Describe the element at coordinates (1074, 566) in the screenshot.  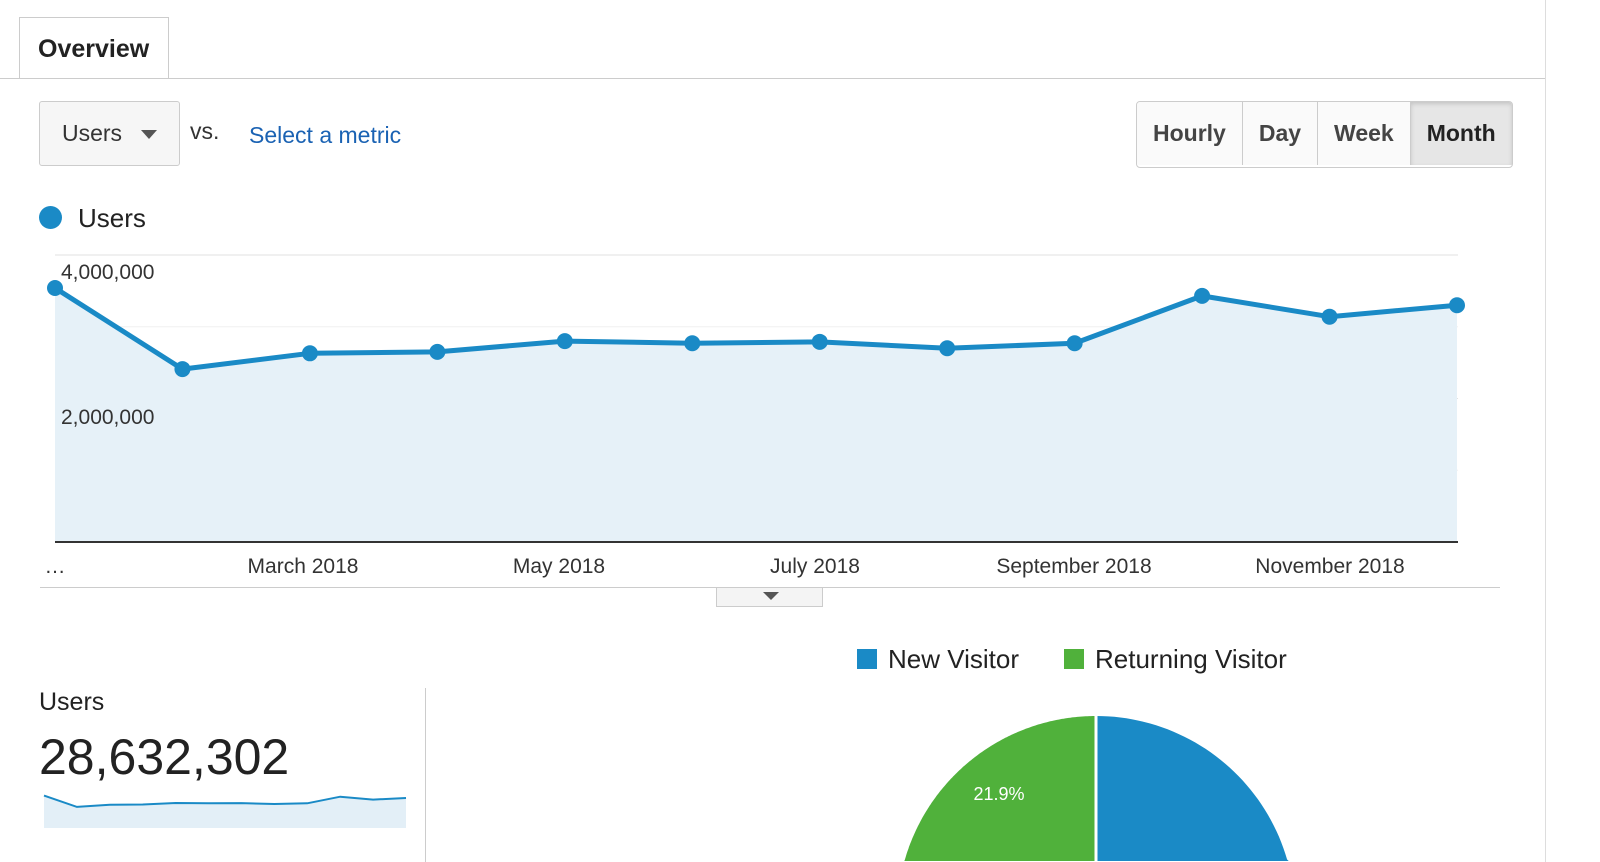
I see `x-tick-label: September 2018` at that location.